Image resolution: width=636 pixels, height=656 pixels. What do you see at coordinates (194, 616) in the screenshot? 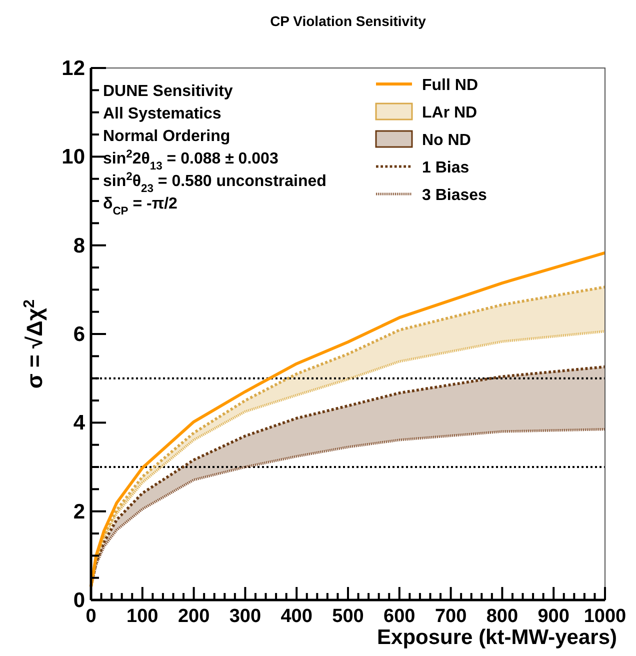
I see `x-tick-label: 200` at bounding box center [194, 616].